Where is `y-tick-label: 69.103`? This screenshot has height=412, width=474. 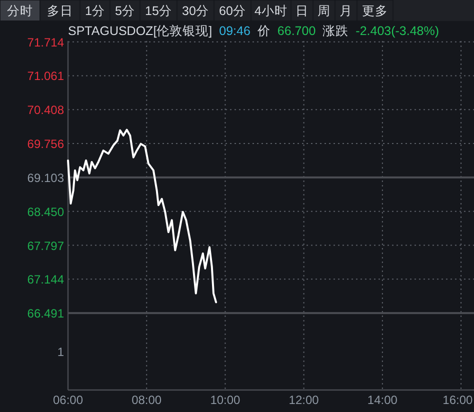 y-tick-label: 69.103 is located at coordinates (45, 177).